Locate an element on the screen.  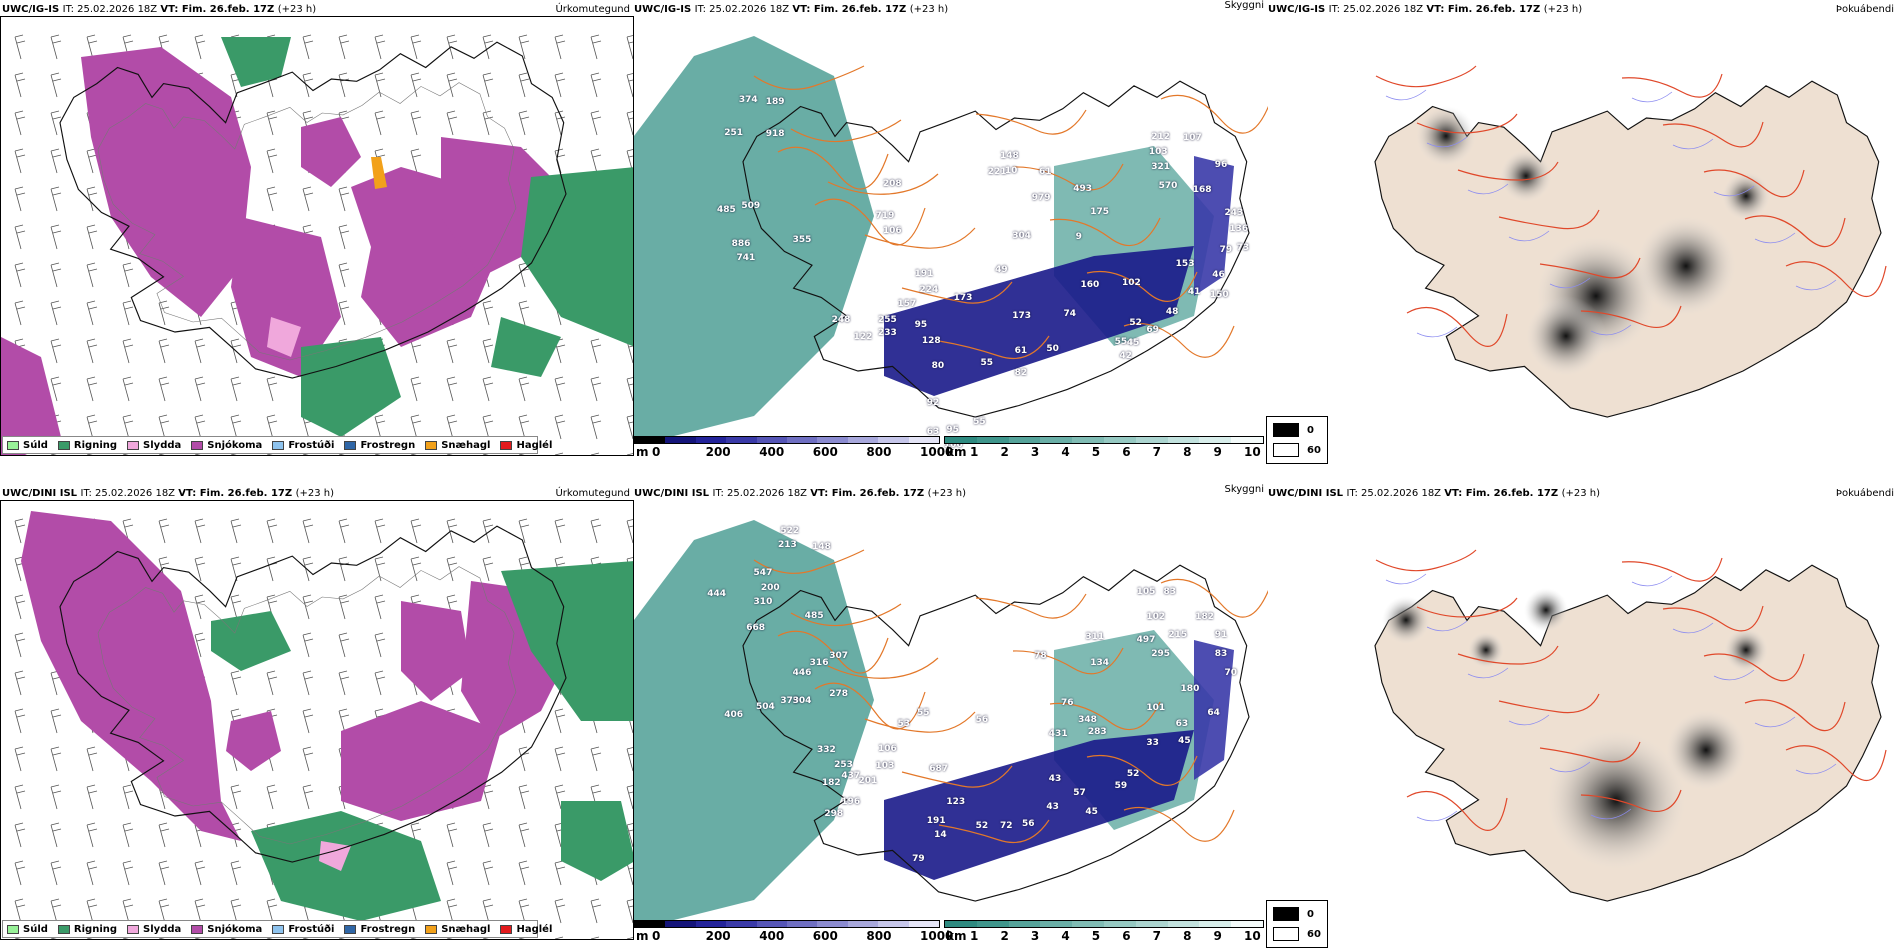
colorbar-tick: 3 is located at coordinates (1035, 936).